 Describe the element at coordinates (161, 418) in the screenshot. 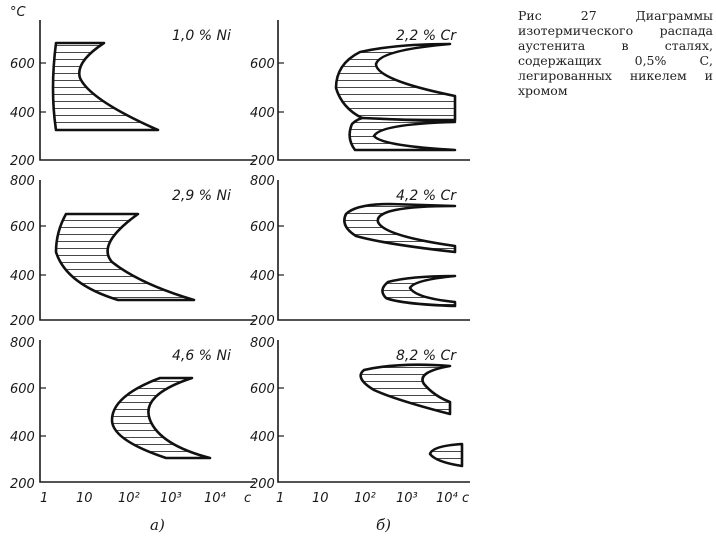

I see `curve-4-6-ni` at that location.